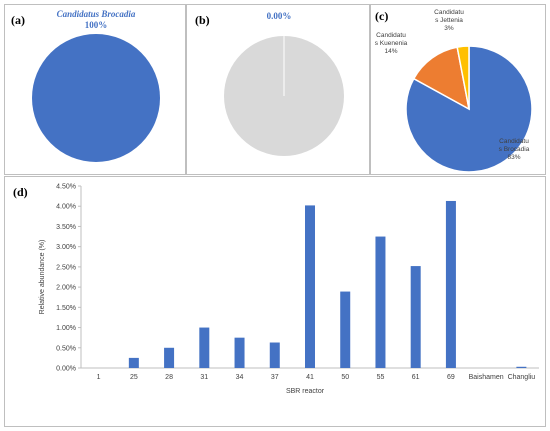 This screenshot has width=550, height=431. What do you see at coordinates (66, 187) in the screenshot?
I see `y-tick-label: 4.50%` at bounding box center [66, 187].